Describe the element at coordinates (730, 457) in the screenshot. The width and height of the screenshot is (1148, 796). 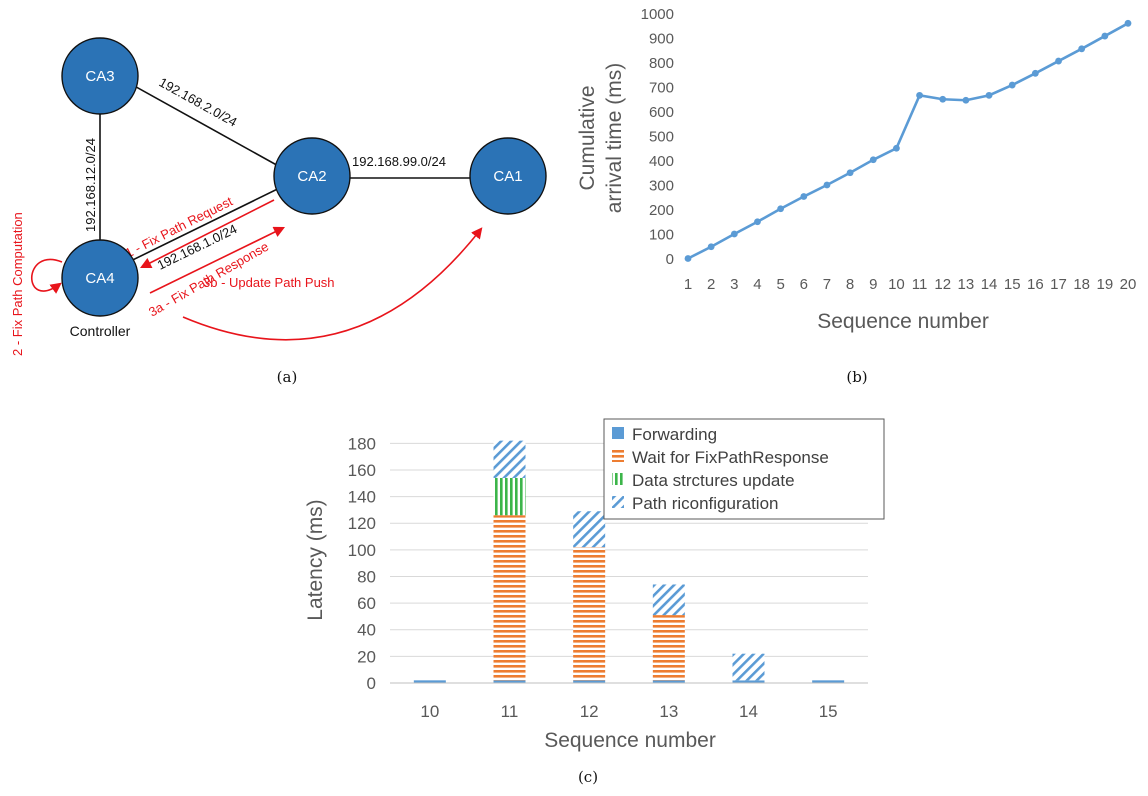
I see `legend-label-wait: Wait for FixPathResponse` at that location.